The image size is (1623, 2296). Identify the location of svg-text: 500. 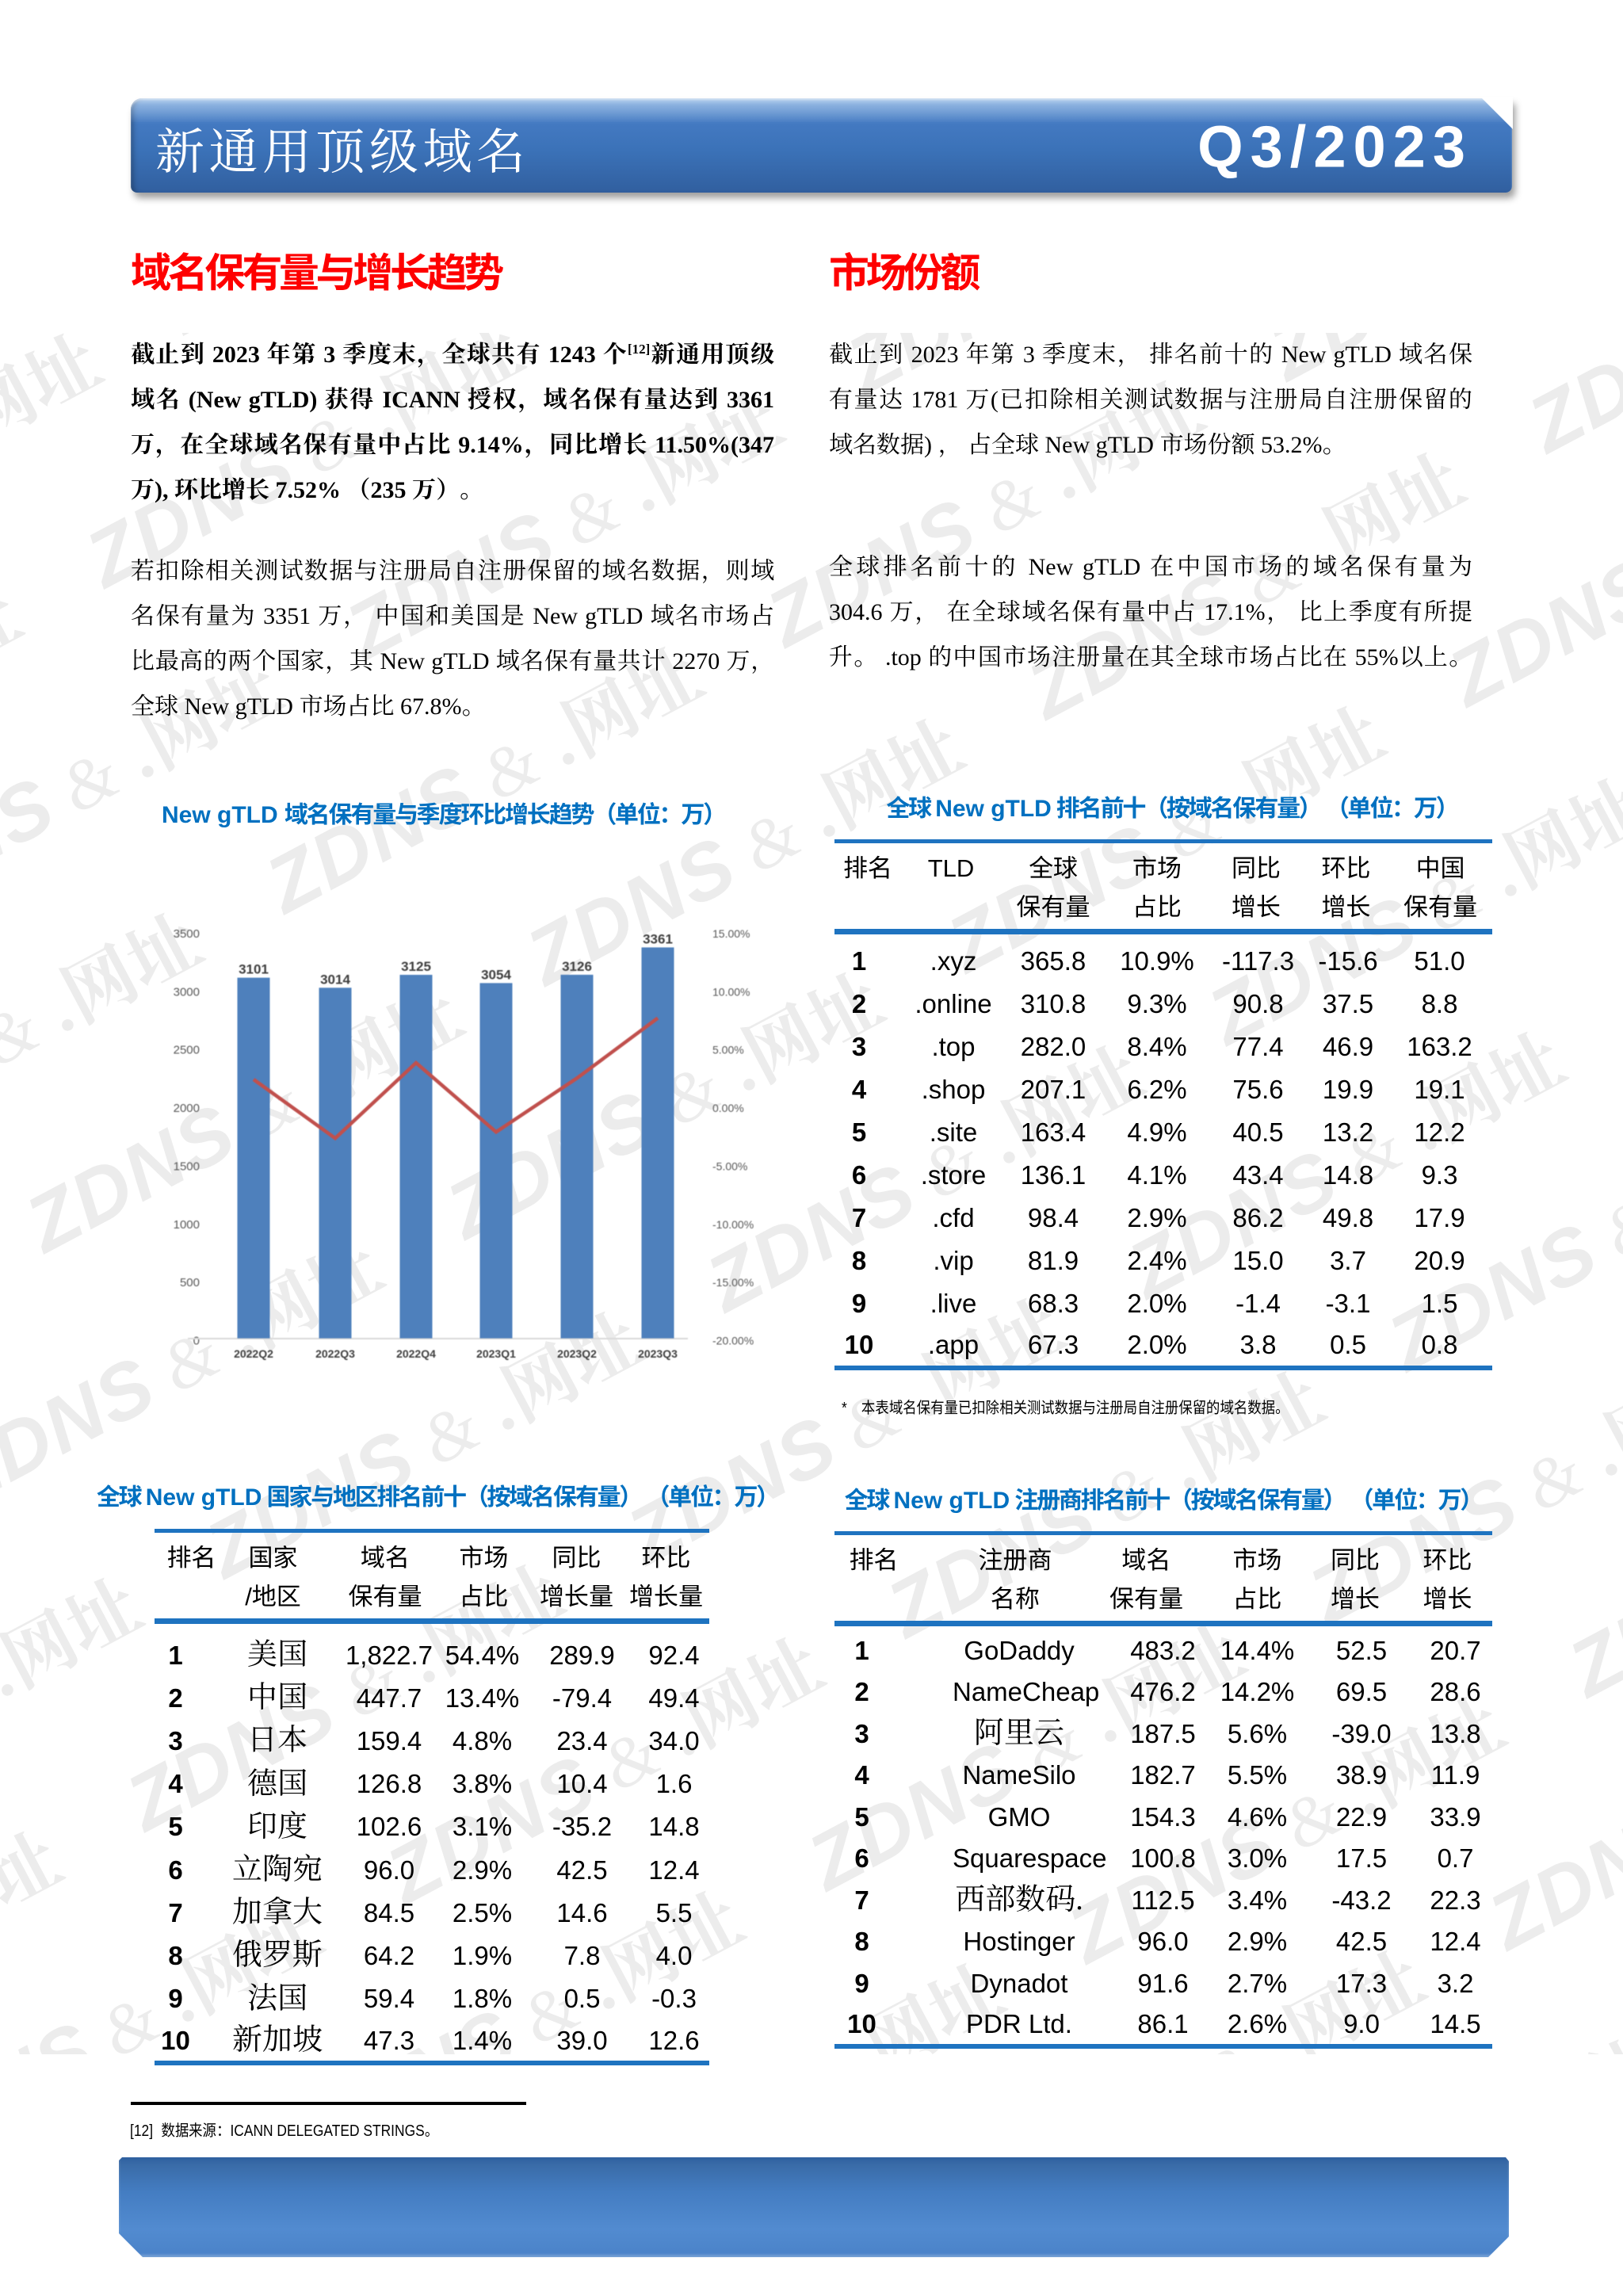
(190, 1282).